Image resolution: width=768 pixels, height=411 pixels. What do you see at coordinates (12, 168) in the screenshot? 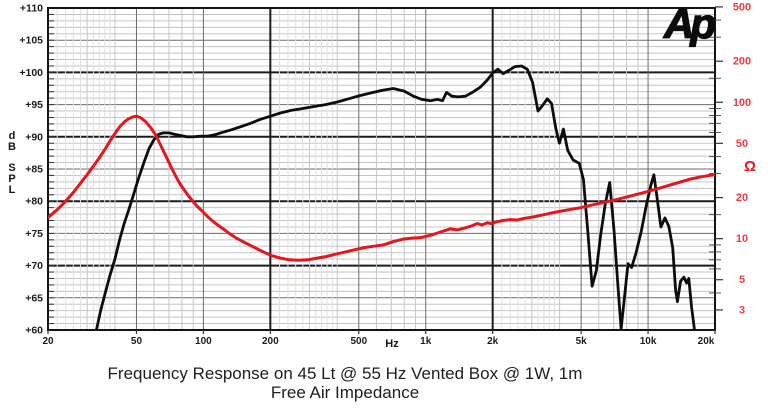
I see `left-axis-unit-letter: S` at bounding box center [12, 168].